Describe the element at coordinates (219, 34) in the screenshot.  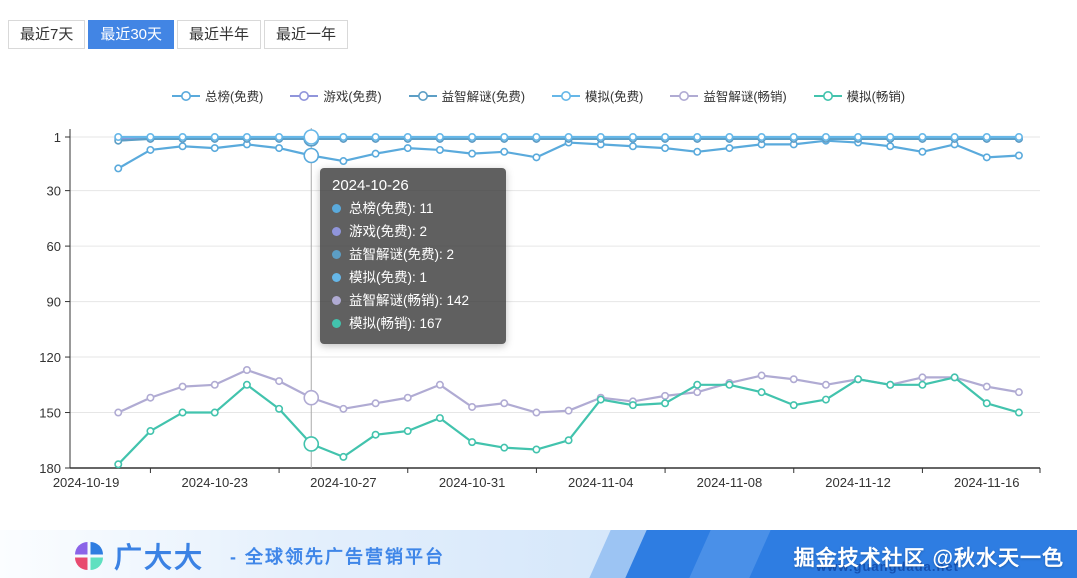
I see `tab-last-half-year: 最近半年` at that location.